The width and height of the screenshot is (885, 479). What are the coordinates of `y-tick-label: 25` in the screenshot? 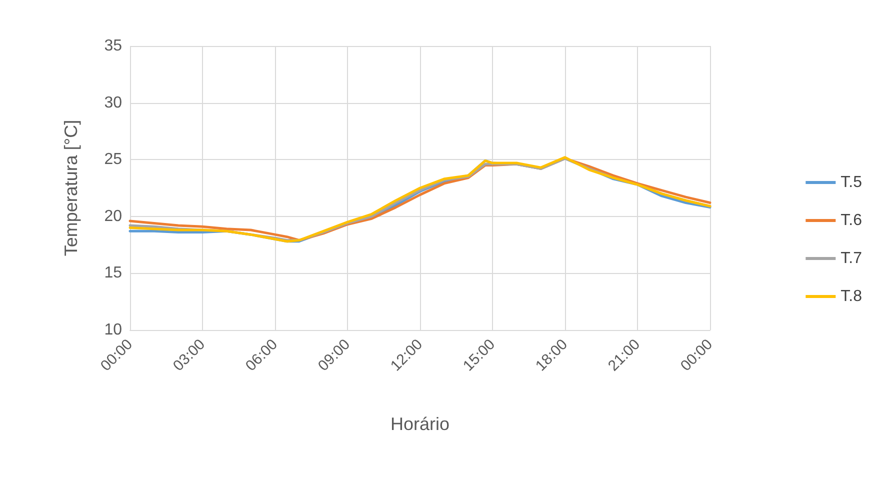 It's located at (113, 159).